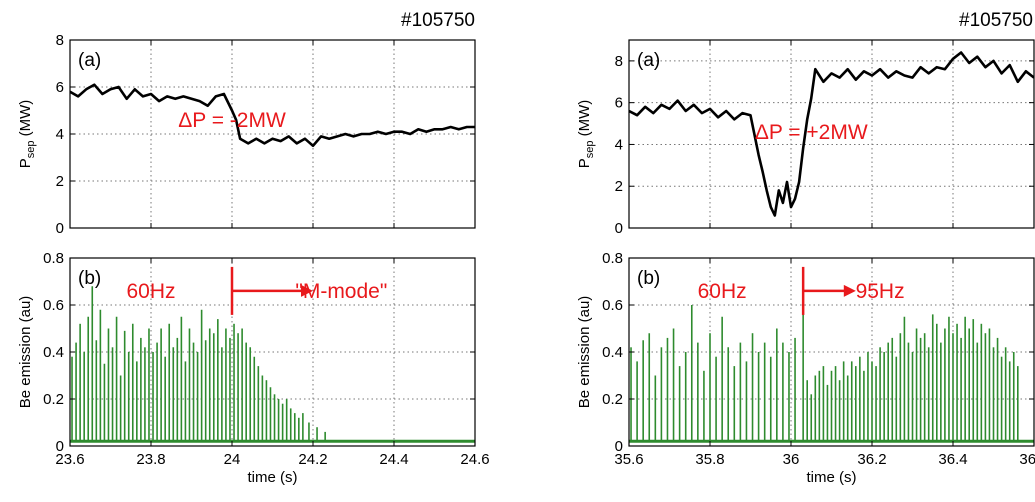 This screenshot has height=502, width=1035. What do you see at coordinates (952, 459) in the screenshot?
I see `x-tick-label: 36.4` at bounding box center [952, 459].